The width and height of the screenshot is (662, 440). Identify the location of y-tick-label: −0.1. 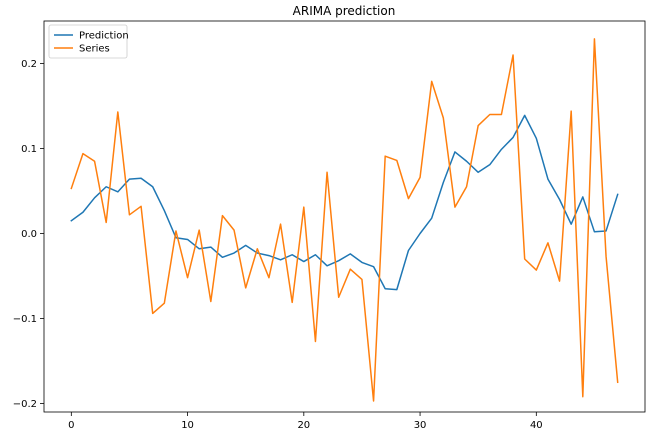
(25, 319).